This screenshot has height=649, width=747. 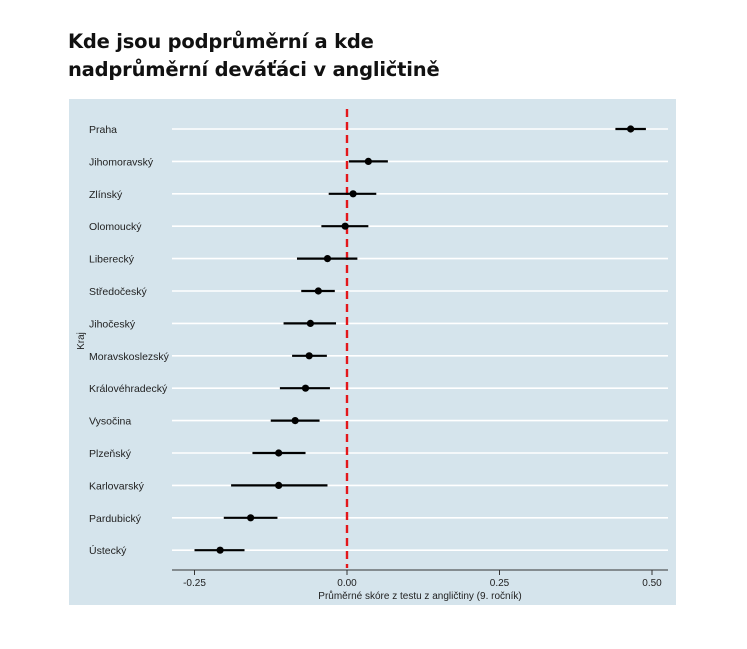 What do you see at coordinates (353, 194) in the screenshot?
I see `point-zlinsky` at bounding box center [353, 194].